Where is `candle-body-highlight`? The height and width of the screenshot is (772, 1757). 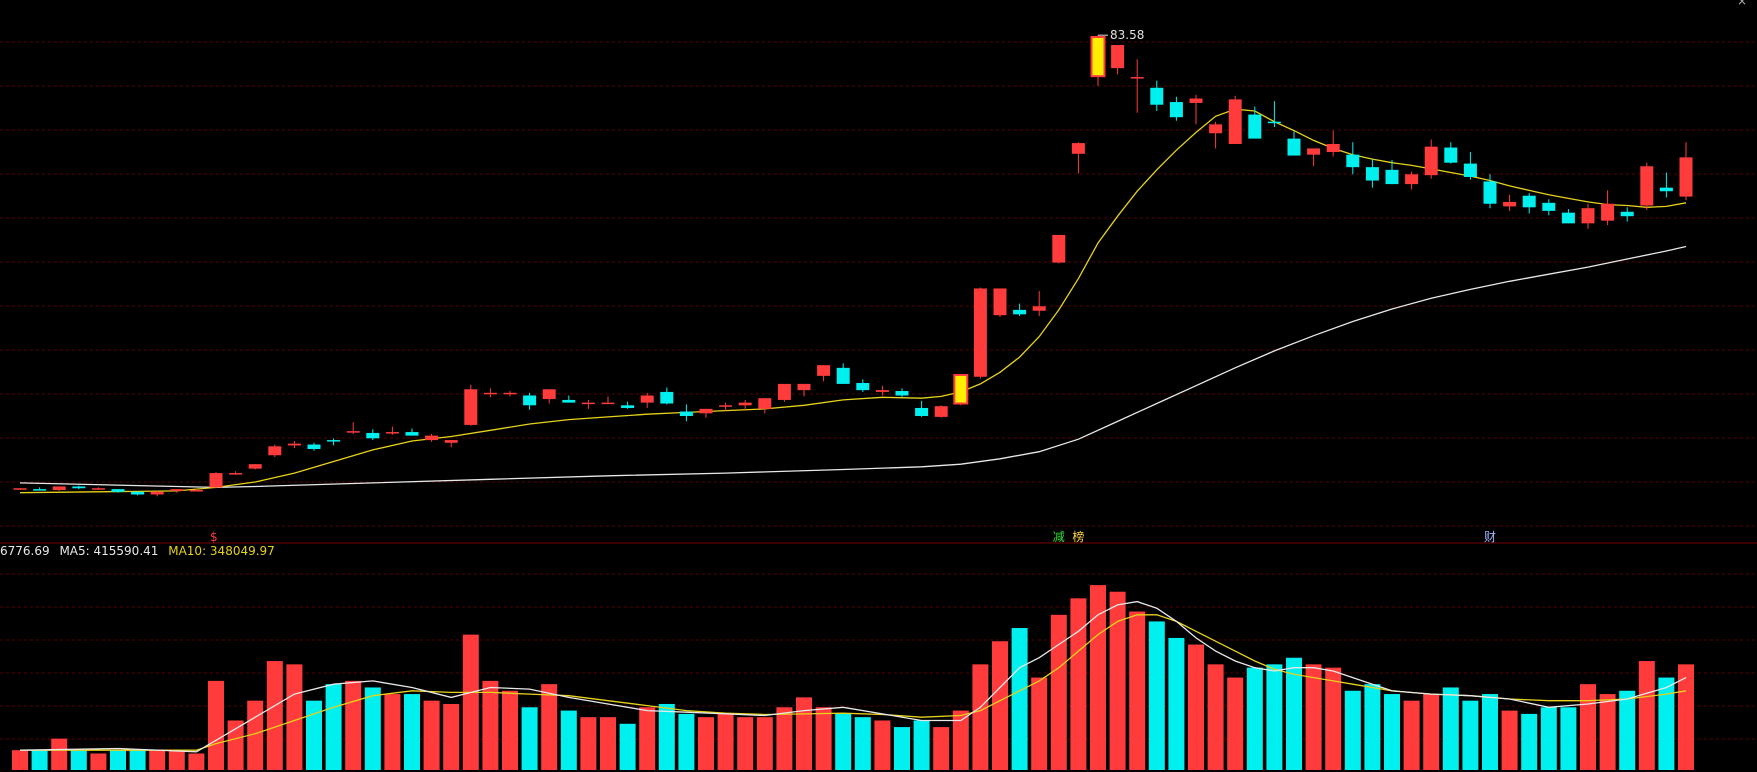
candle-body-highlight is located at coordinates (961, 389).